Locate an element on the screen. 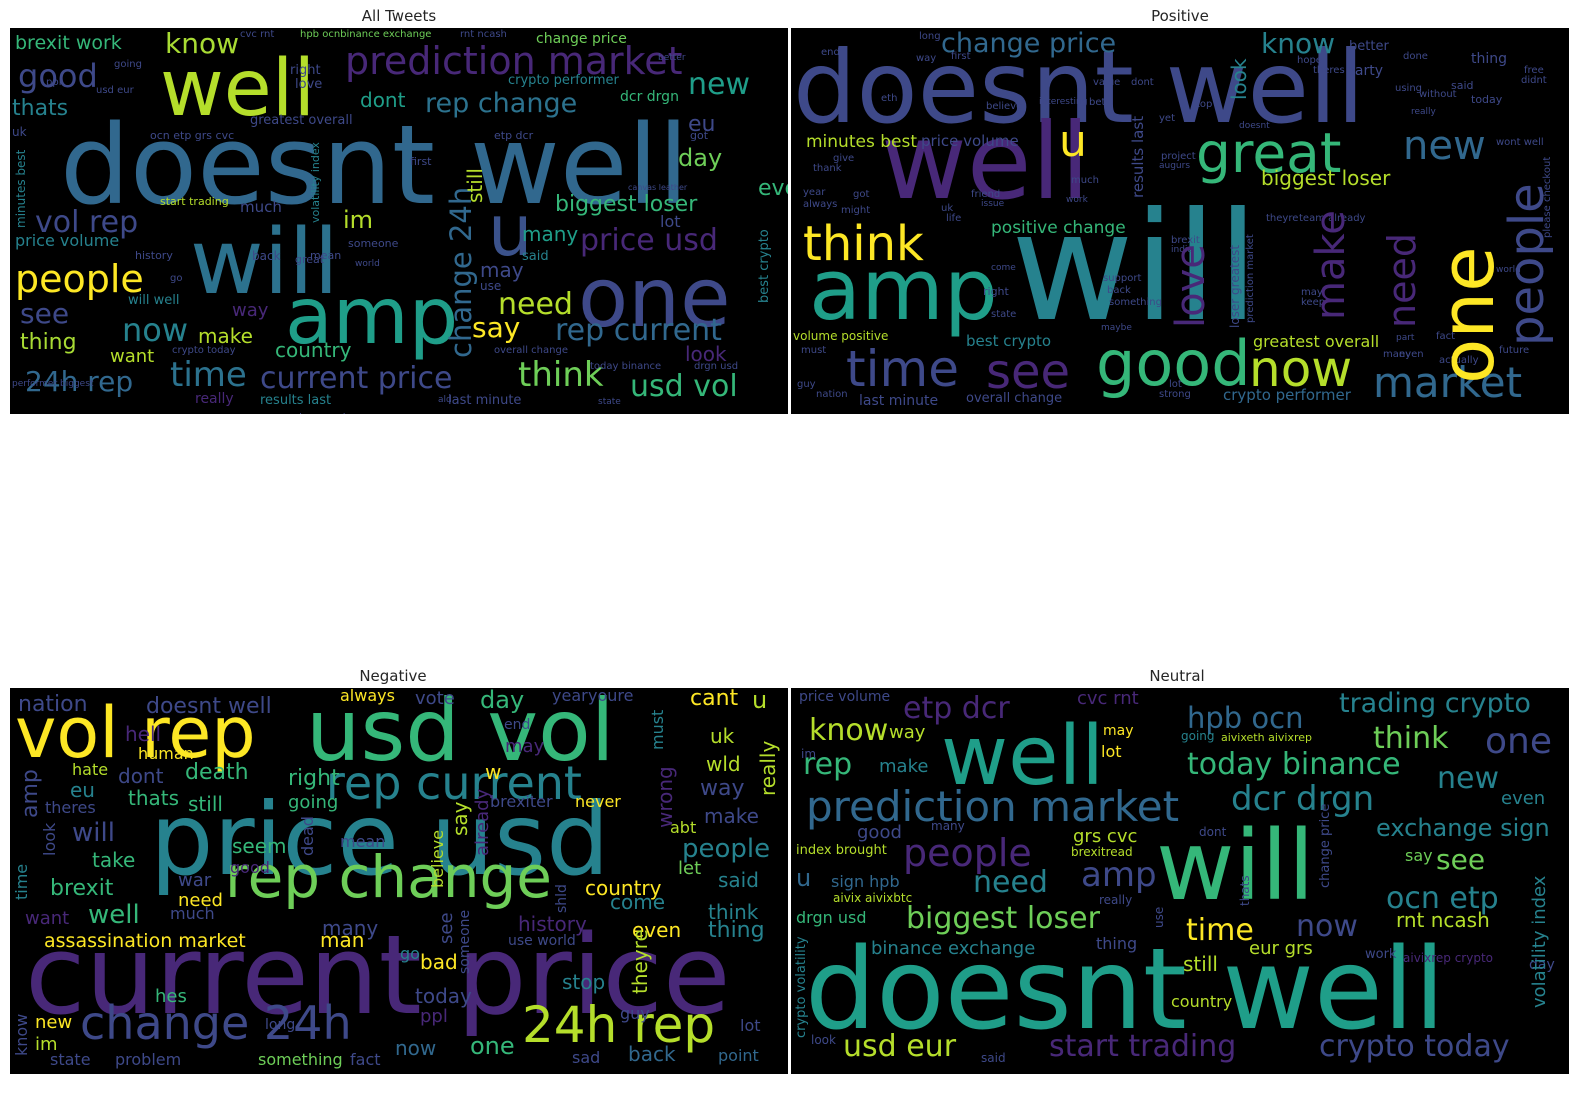 The image size is (1589, 1098). word: current price is located at coordinates (378, 975).